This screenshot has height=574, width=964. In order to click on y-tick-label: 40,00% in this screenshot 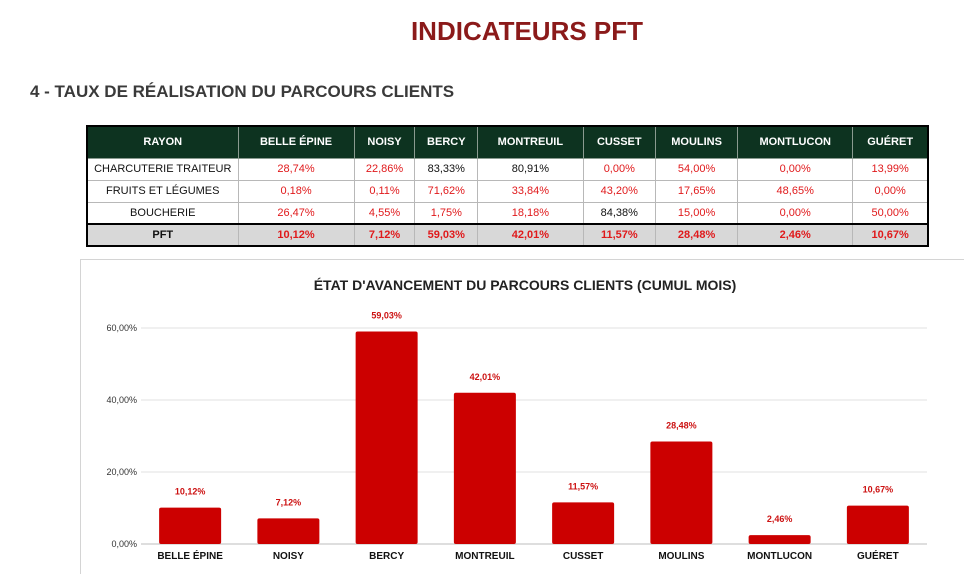, I will do `click(121, 400)`.